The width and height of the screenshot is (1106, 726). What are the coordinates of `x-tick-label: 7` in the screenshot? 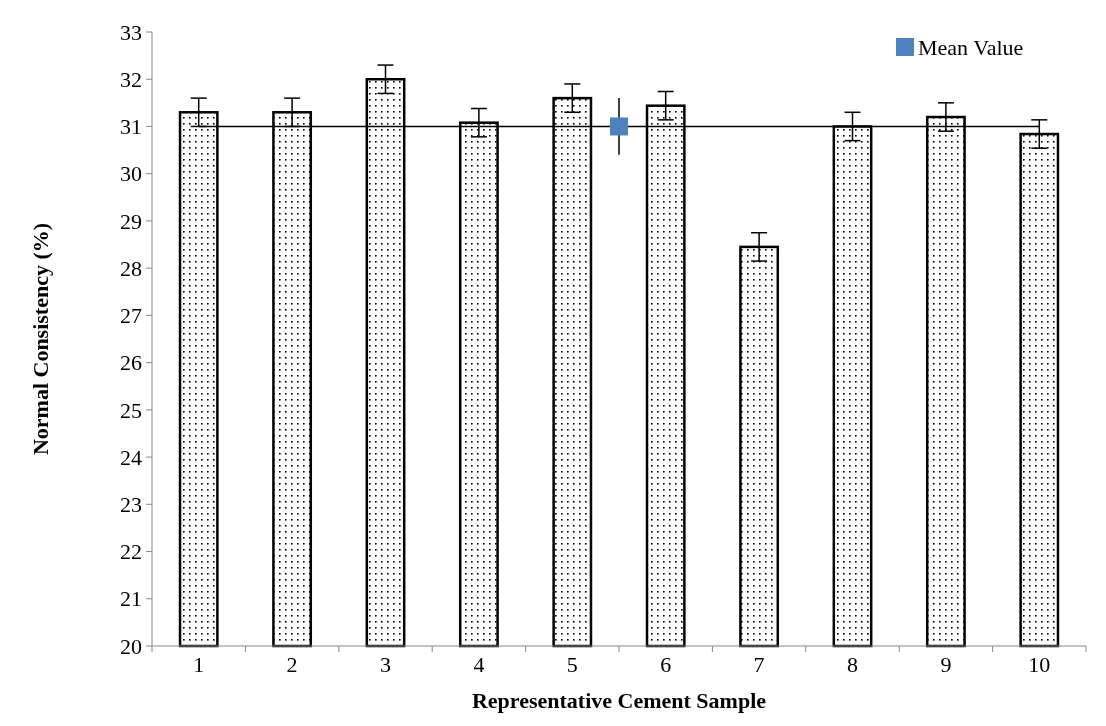 It's located at (759, 664).